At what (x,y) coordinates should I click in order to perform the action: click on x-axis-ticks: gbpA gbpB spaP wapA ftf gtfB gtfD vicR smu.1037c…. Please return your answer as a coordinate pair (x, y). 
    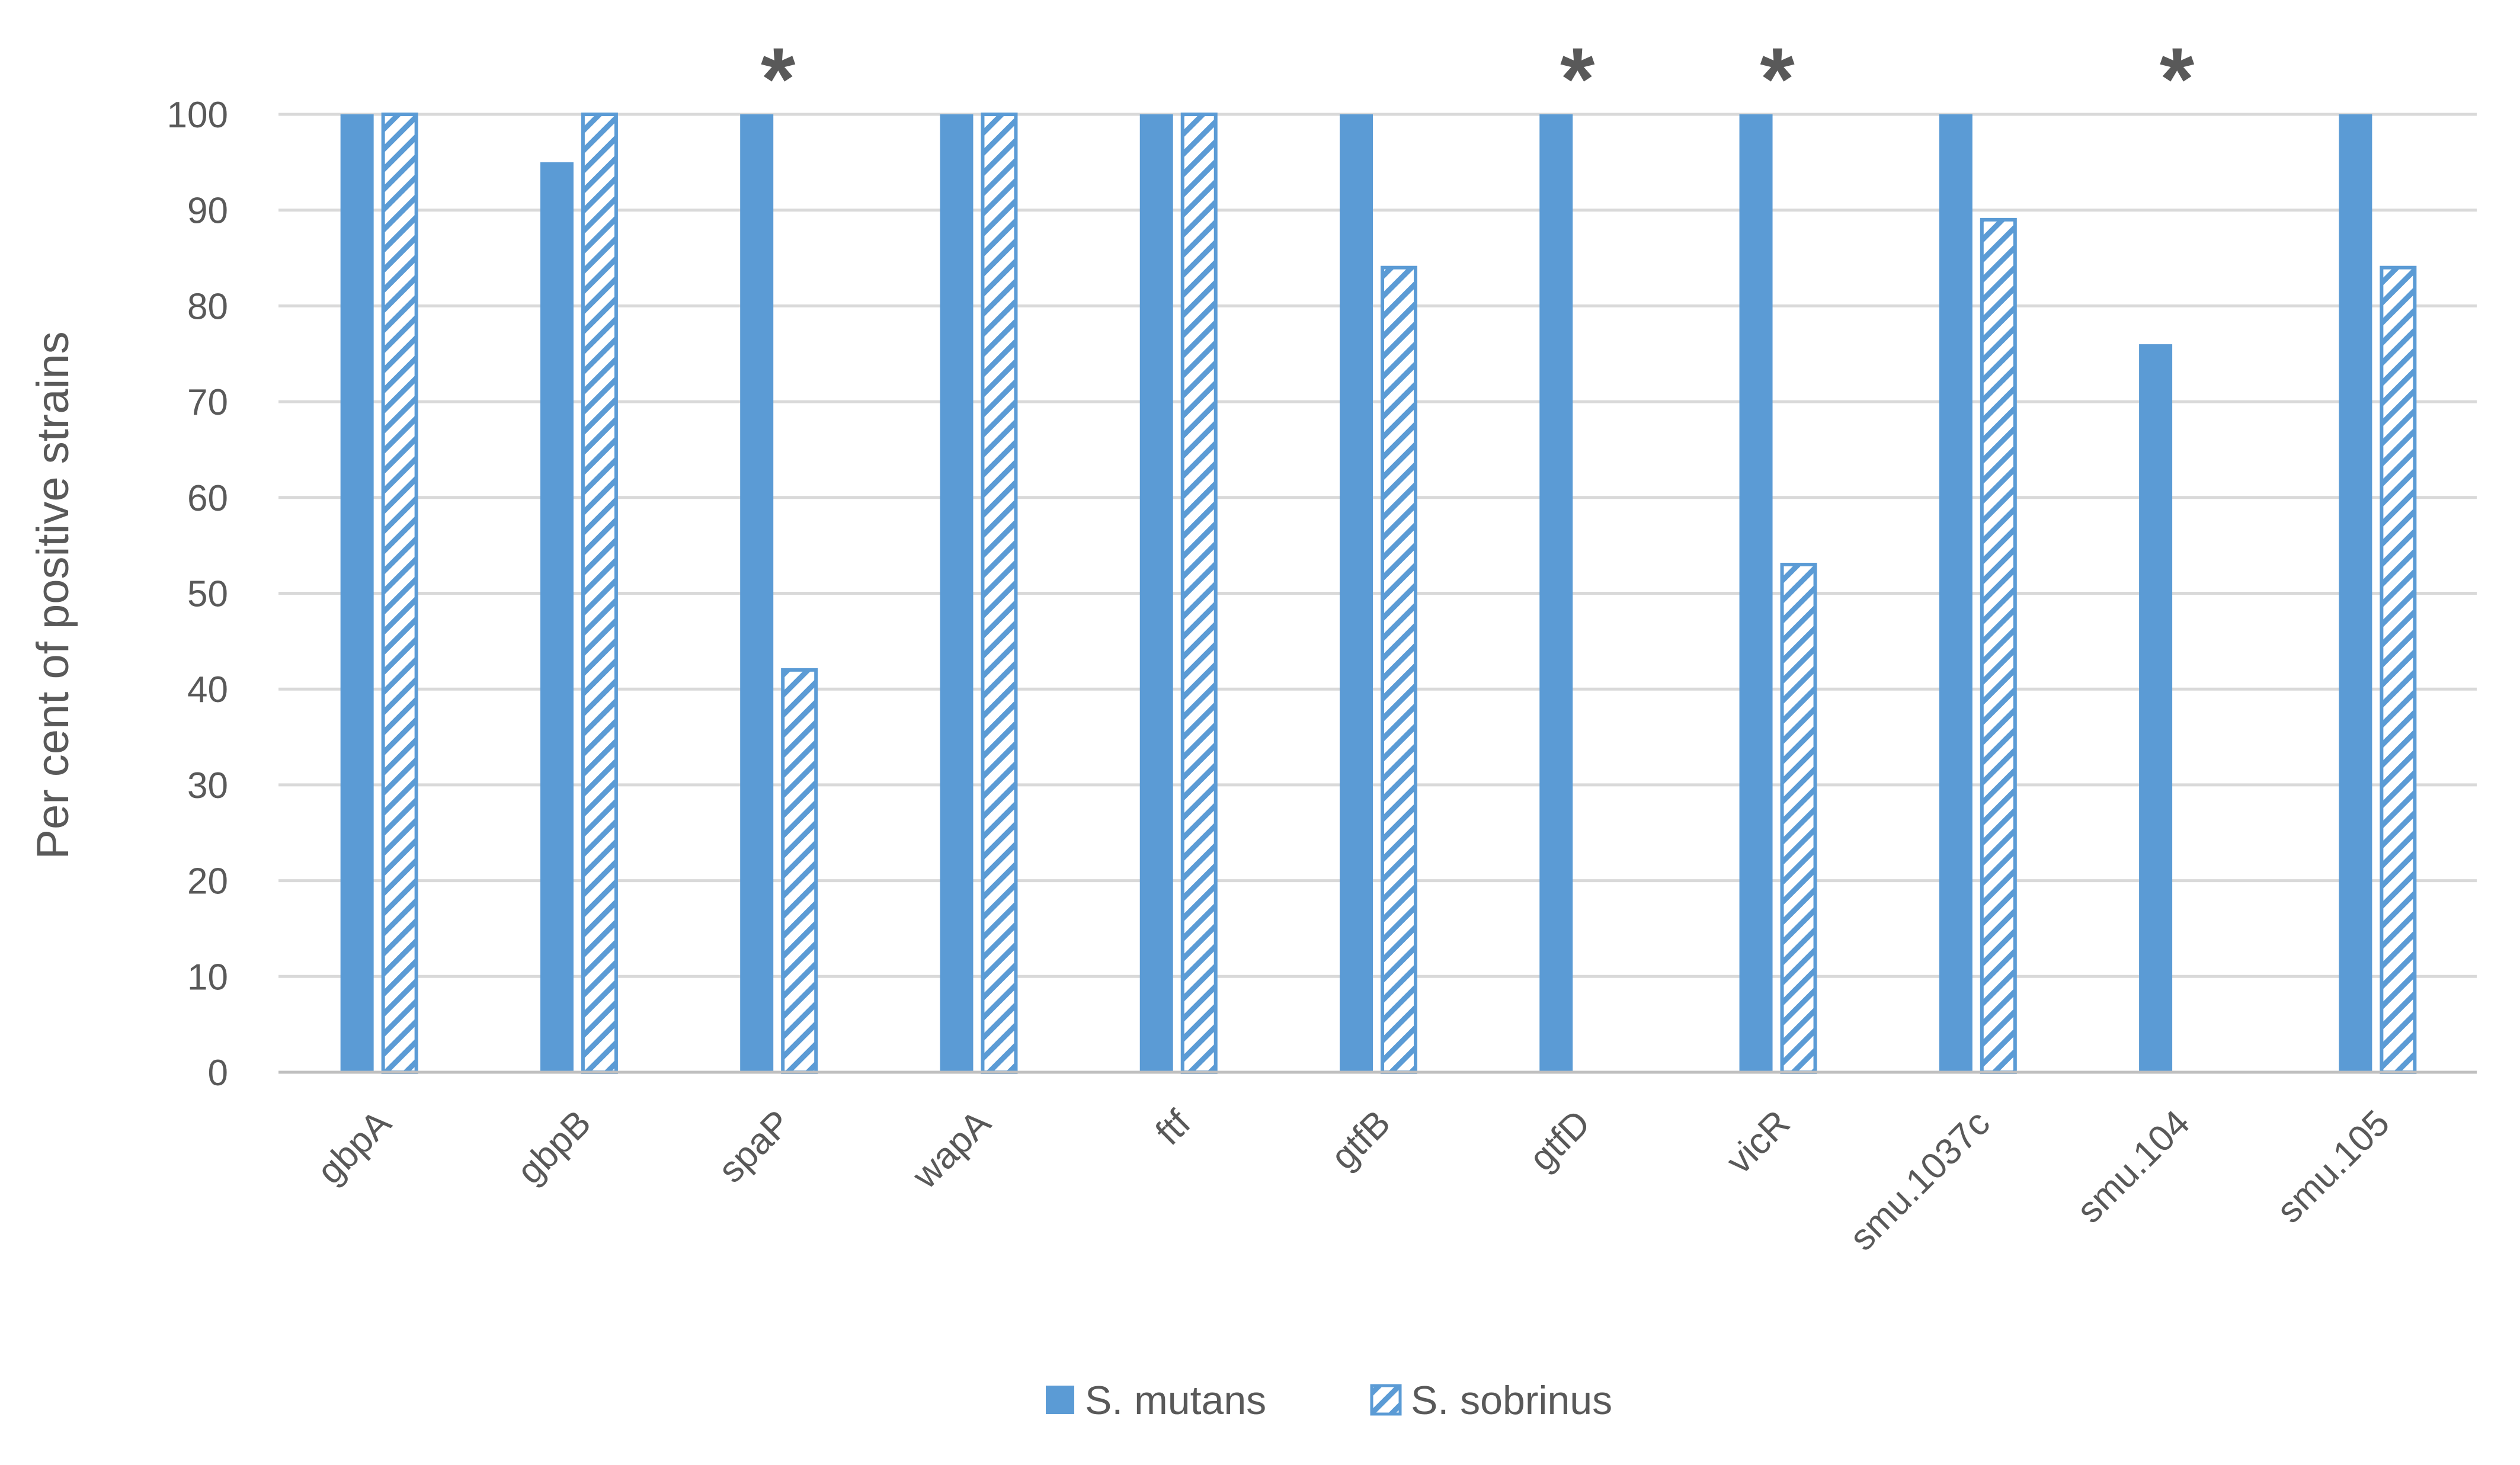
    Looking at the image, I should click on (1353, 1181).